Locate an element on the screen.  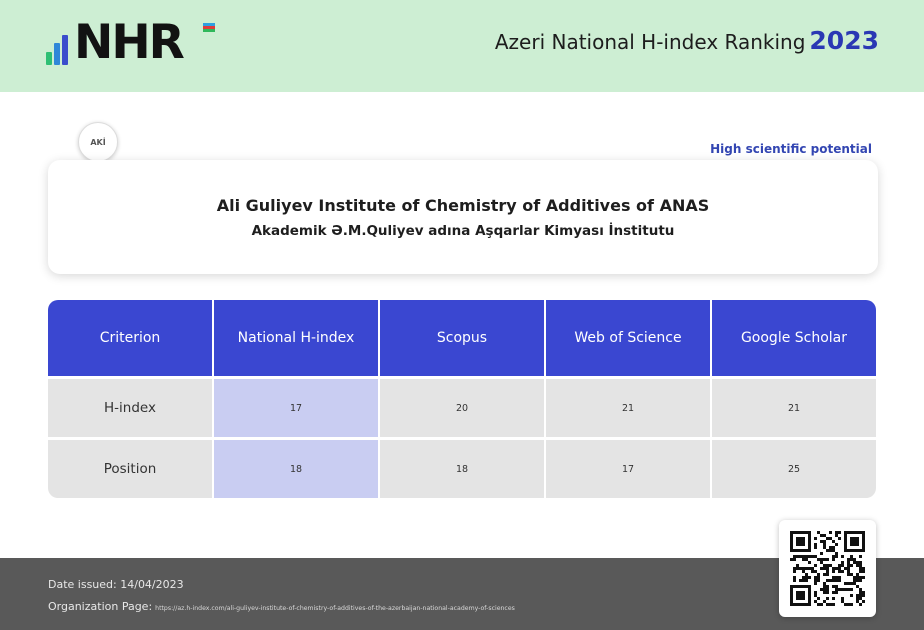
cell-scopus-h-index: 20 is located at coordinates (461, 408).